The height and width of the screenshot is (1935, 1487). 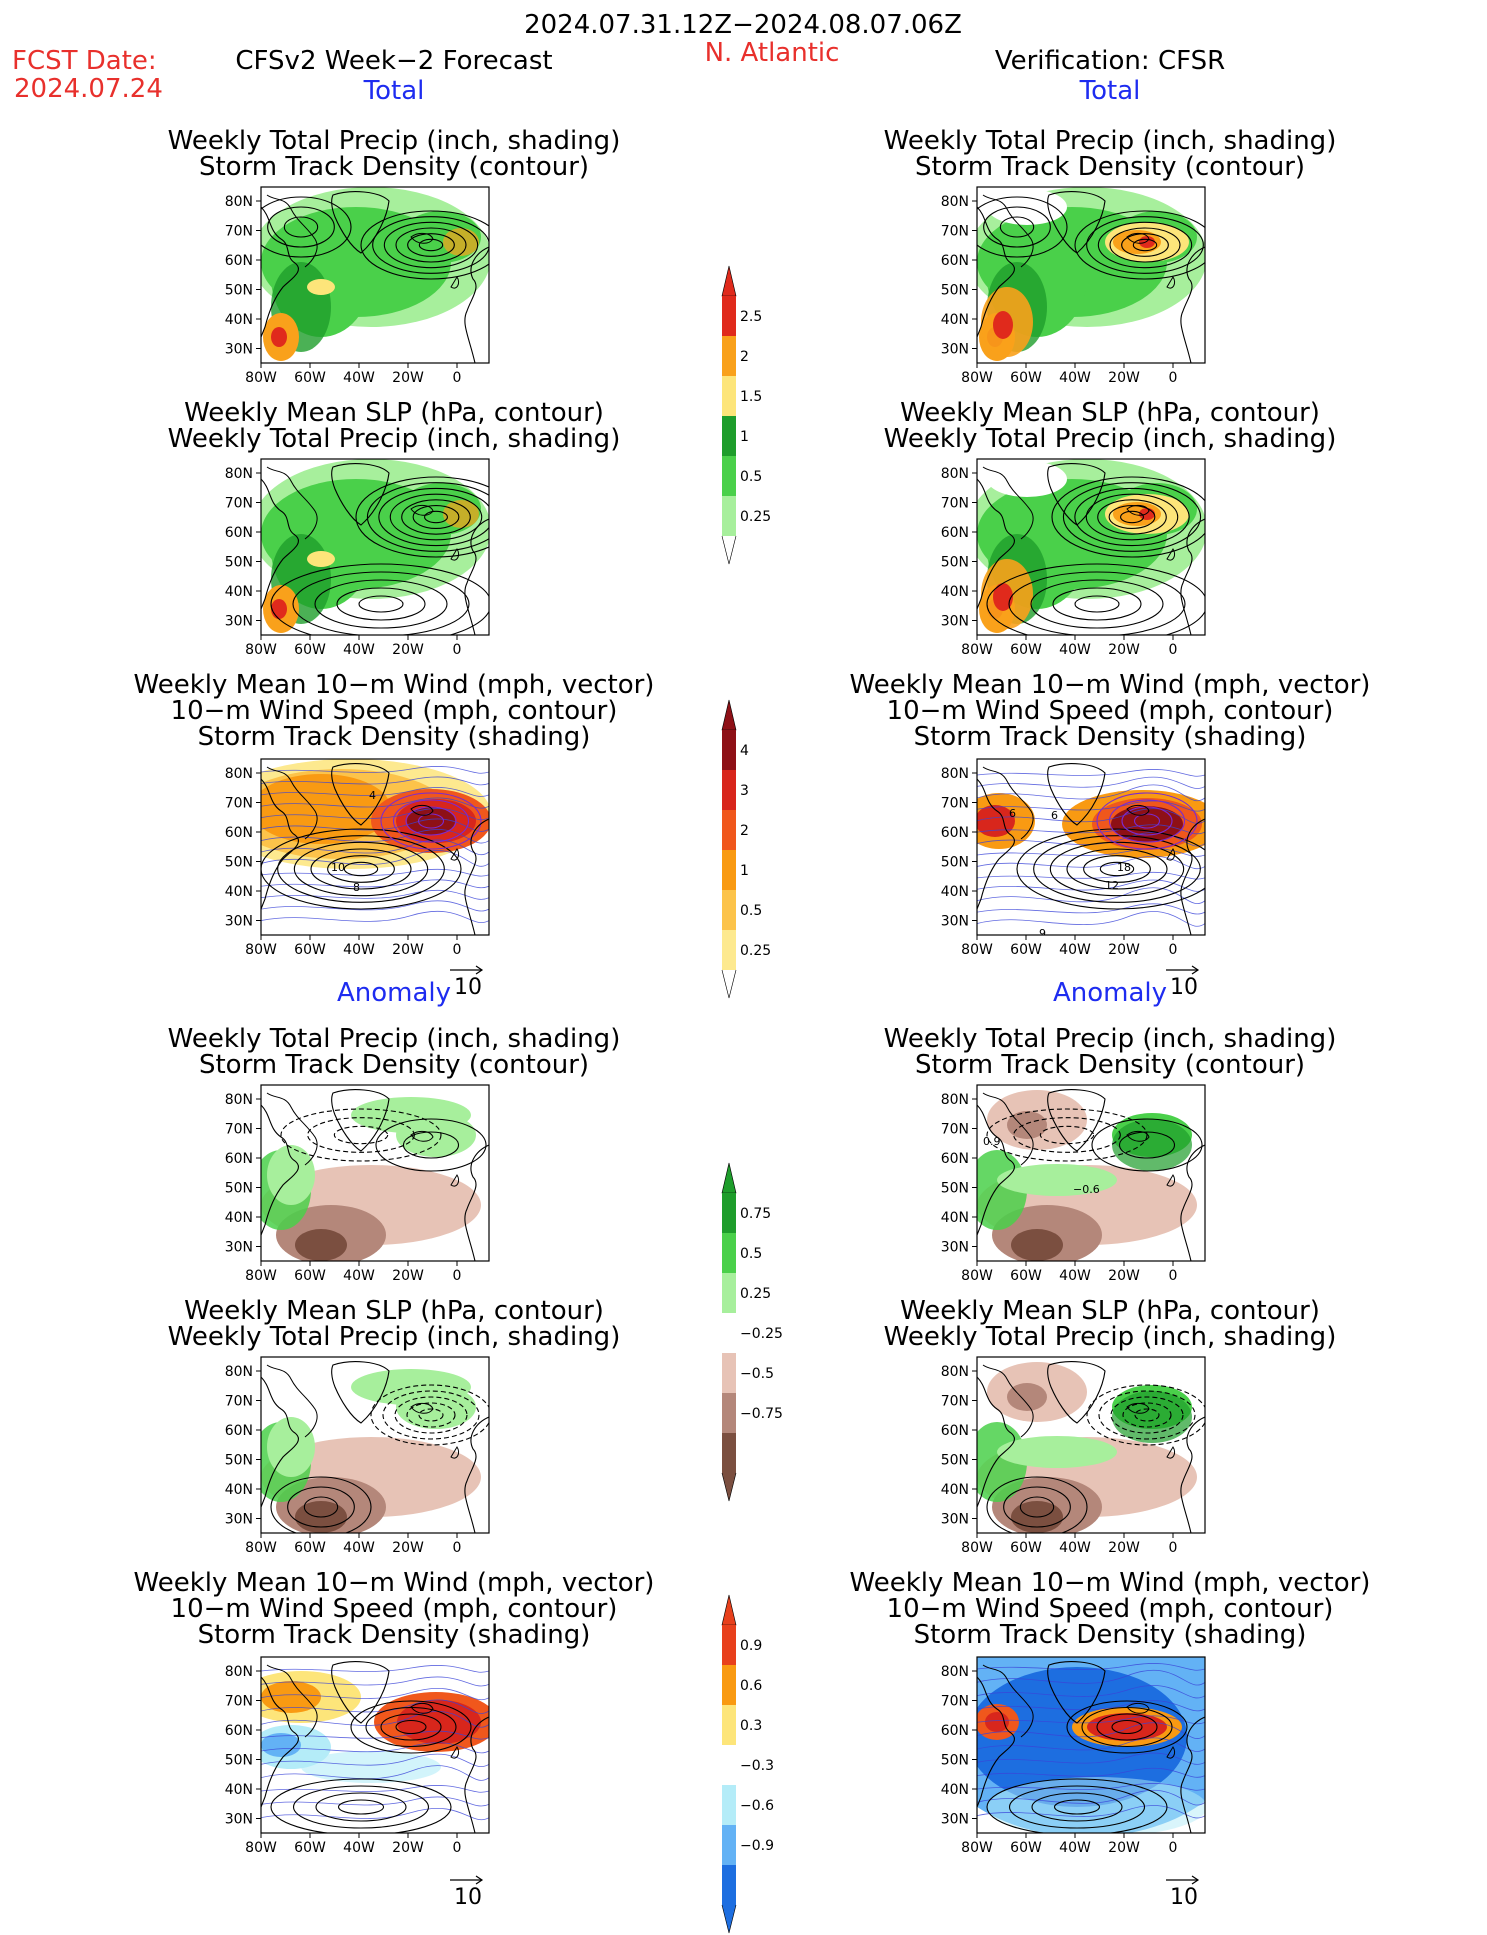 What do you see at coordinates (751, 397) in the screenshot?
I see `colorbar-label: 1.5` at bounding box center [751, 397].